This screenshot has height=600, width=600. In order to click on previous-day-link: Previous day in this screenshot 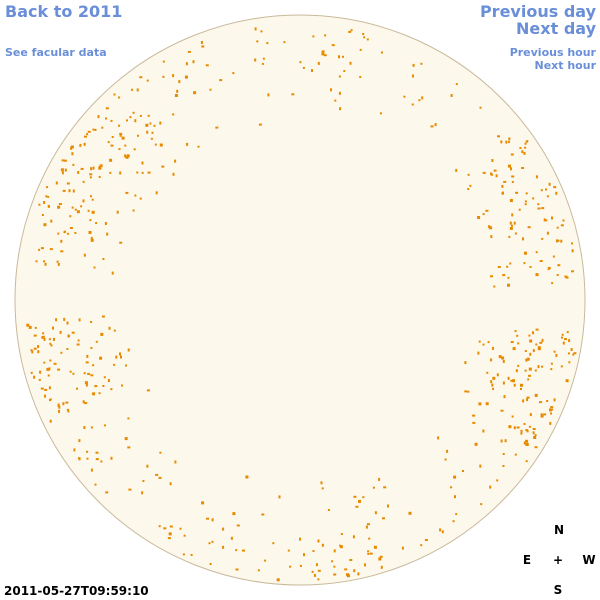, I will do `click(538, 11)`.